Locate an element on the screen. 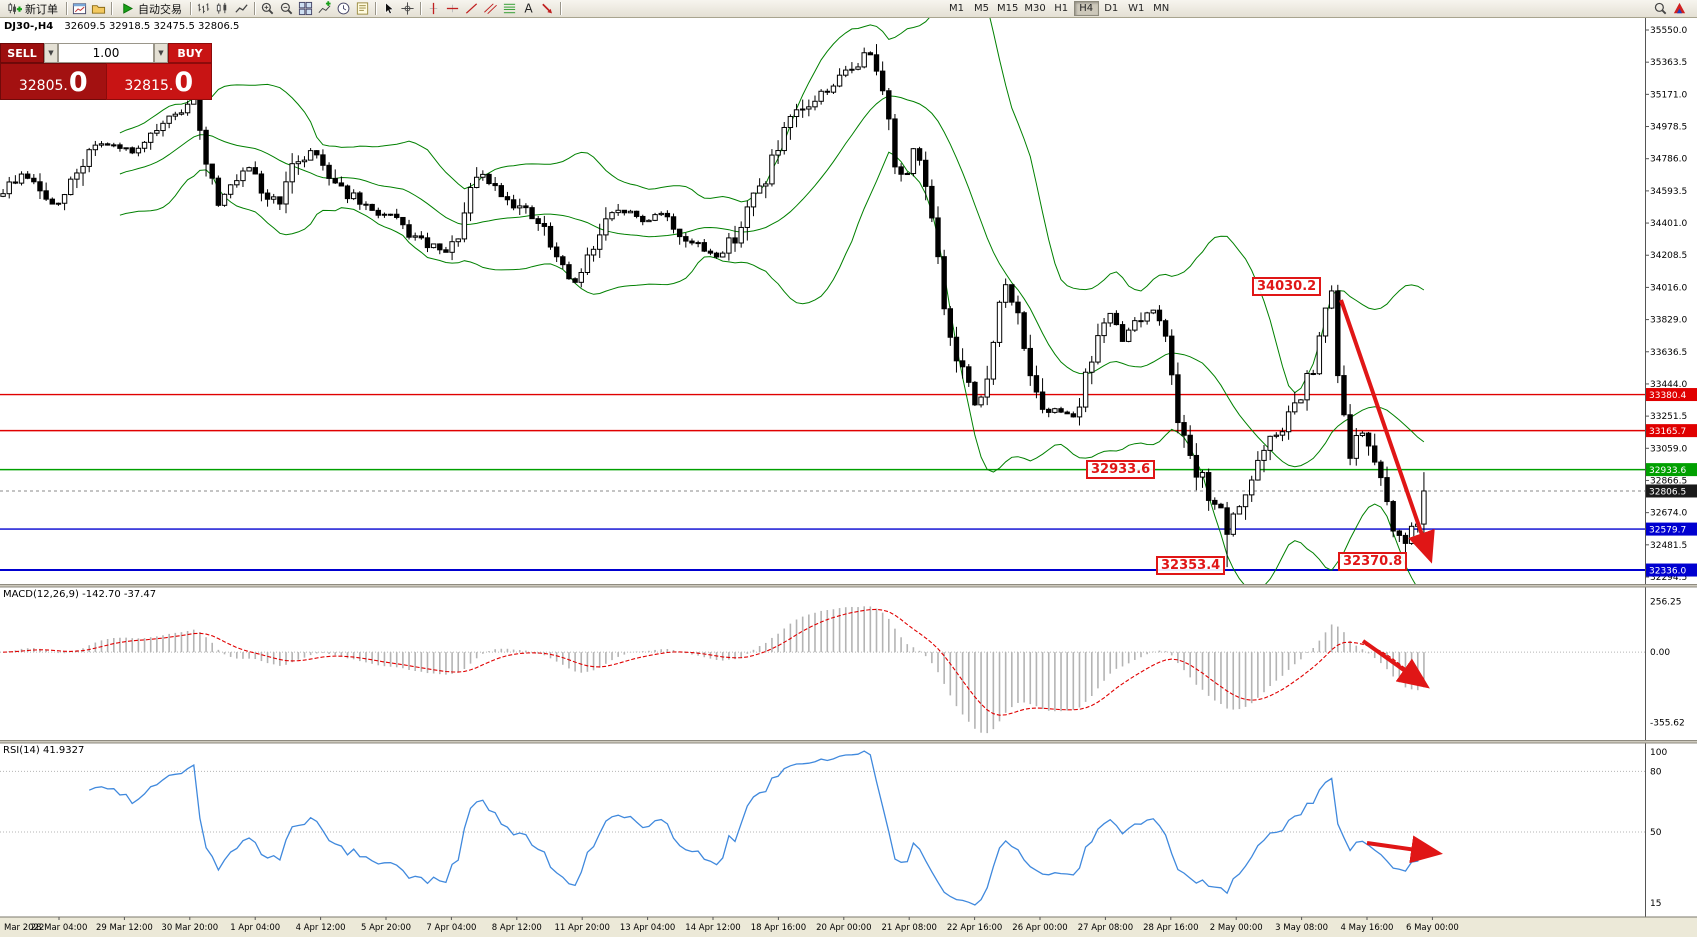 The image size is (1697, 937). new-order-icon is located at coordinates (15, 8).